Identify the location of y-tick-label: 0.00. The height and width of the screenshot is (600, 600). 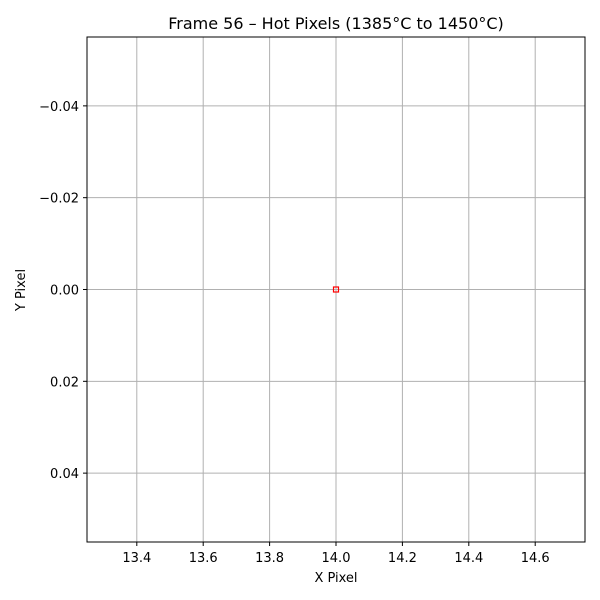
(64, 291).